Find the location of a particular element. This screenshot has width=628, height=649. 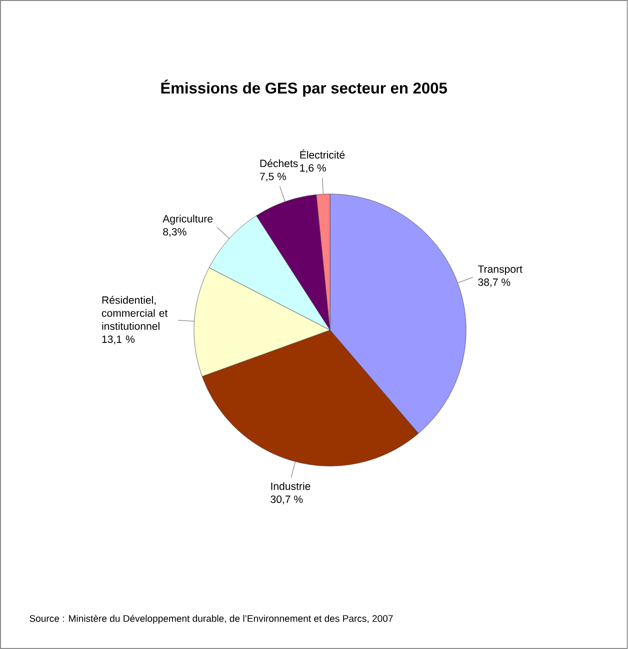

data-label: 7,5 % is located at coordinates (273, 177).